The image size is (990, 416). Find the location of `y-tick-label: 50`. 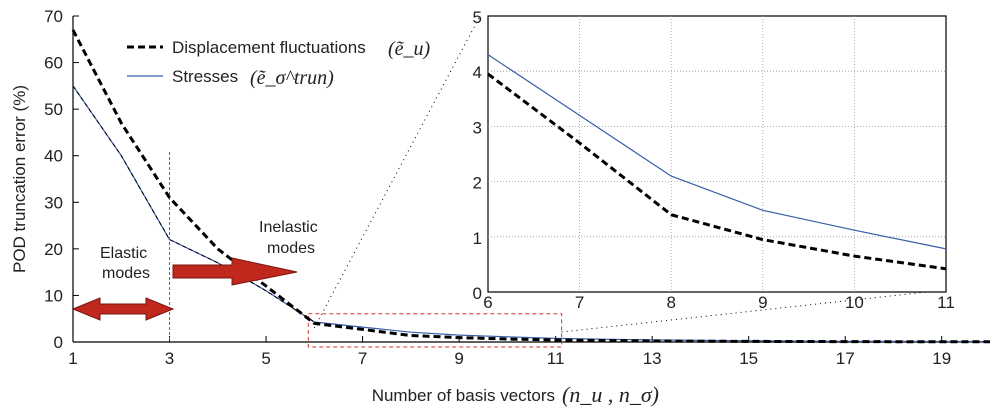

y-tick-label: 50 is located at coordinates (53, 109).